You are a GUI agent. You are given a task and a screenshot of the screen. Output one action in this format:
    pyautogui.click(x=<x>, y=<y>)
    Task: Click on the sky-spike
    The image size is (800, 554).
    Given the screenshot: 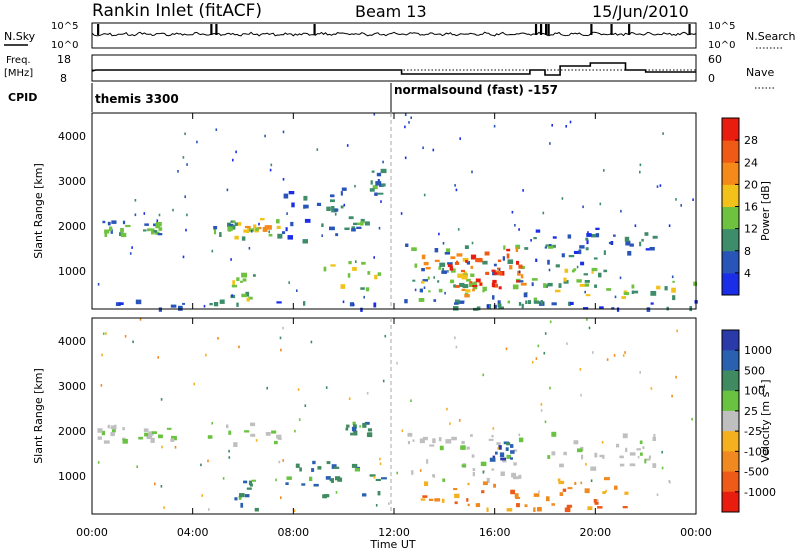 What is the action you would take?
    pyautogui.click(x=98, y=29)
    